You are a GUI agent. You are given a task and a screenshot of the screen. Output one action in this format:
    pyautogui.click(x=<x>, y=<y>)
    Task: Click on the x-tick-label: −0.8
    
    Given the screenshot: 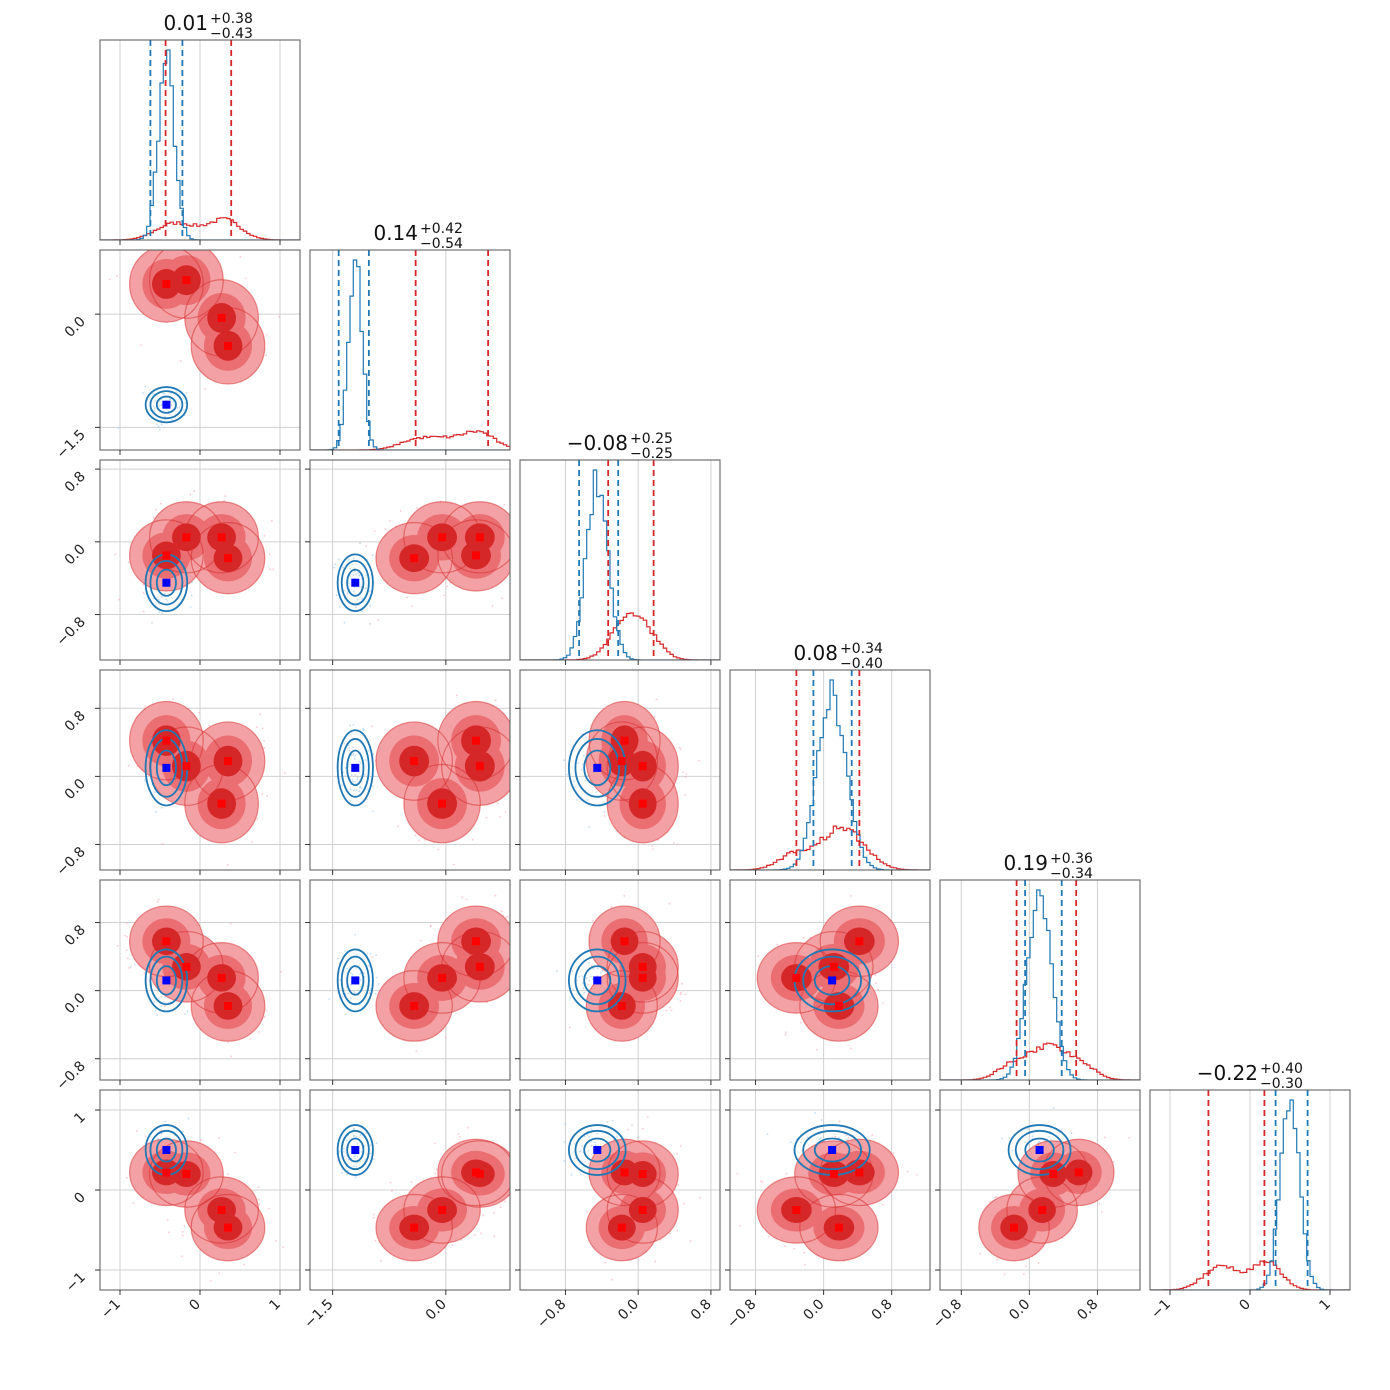 What is the action you would take?
    pyautogui.click(x=551, y=1313)
    